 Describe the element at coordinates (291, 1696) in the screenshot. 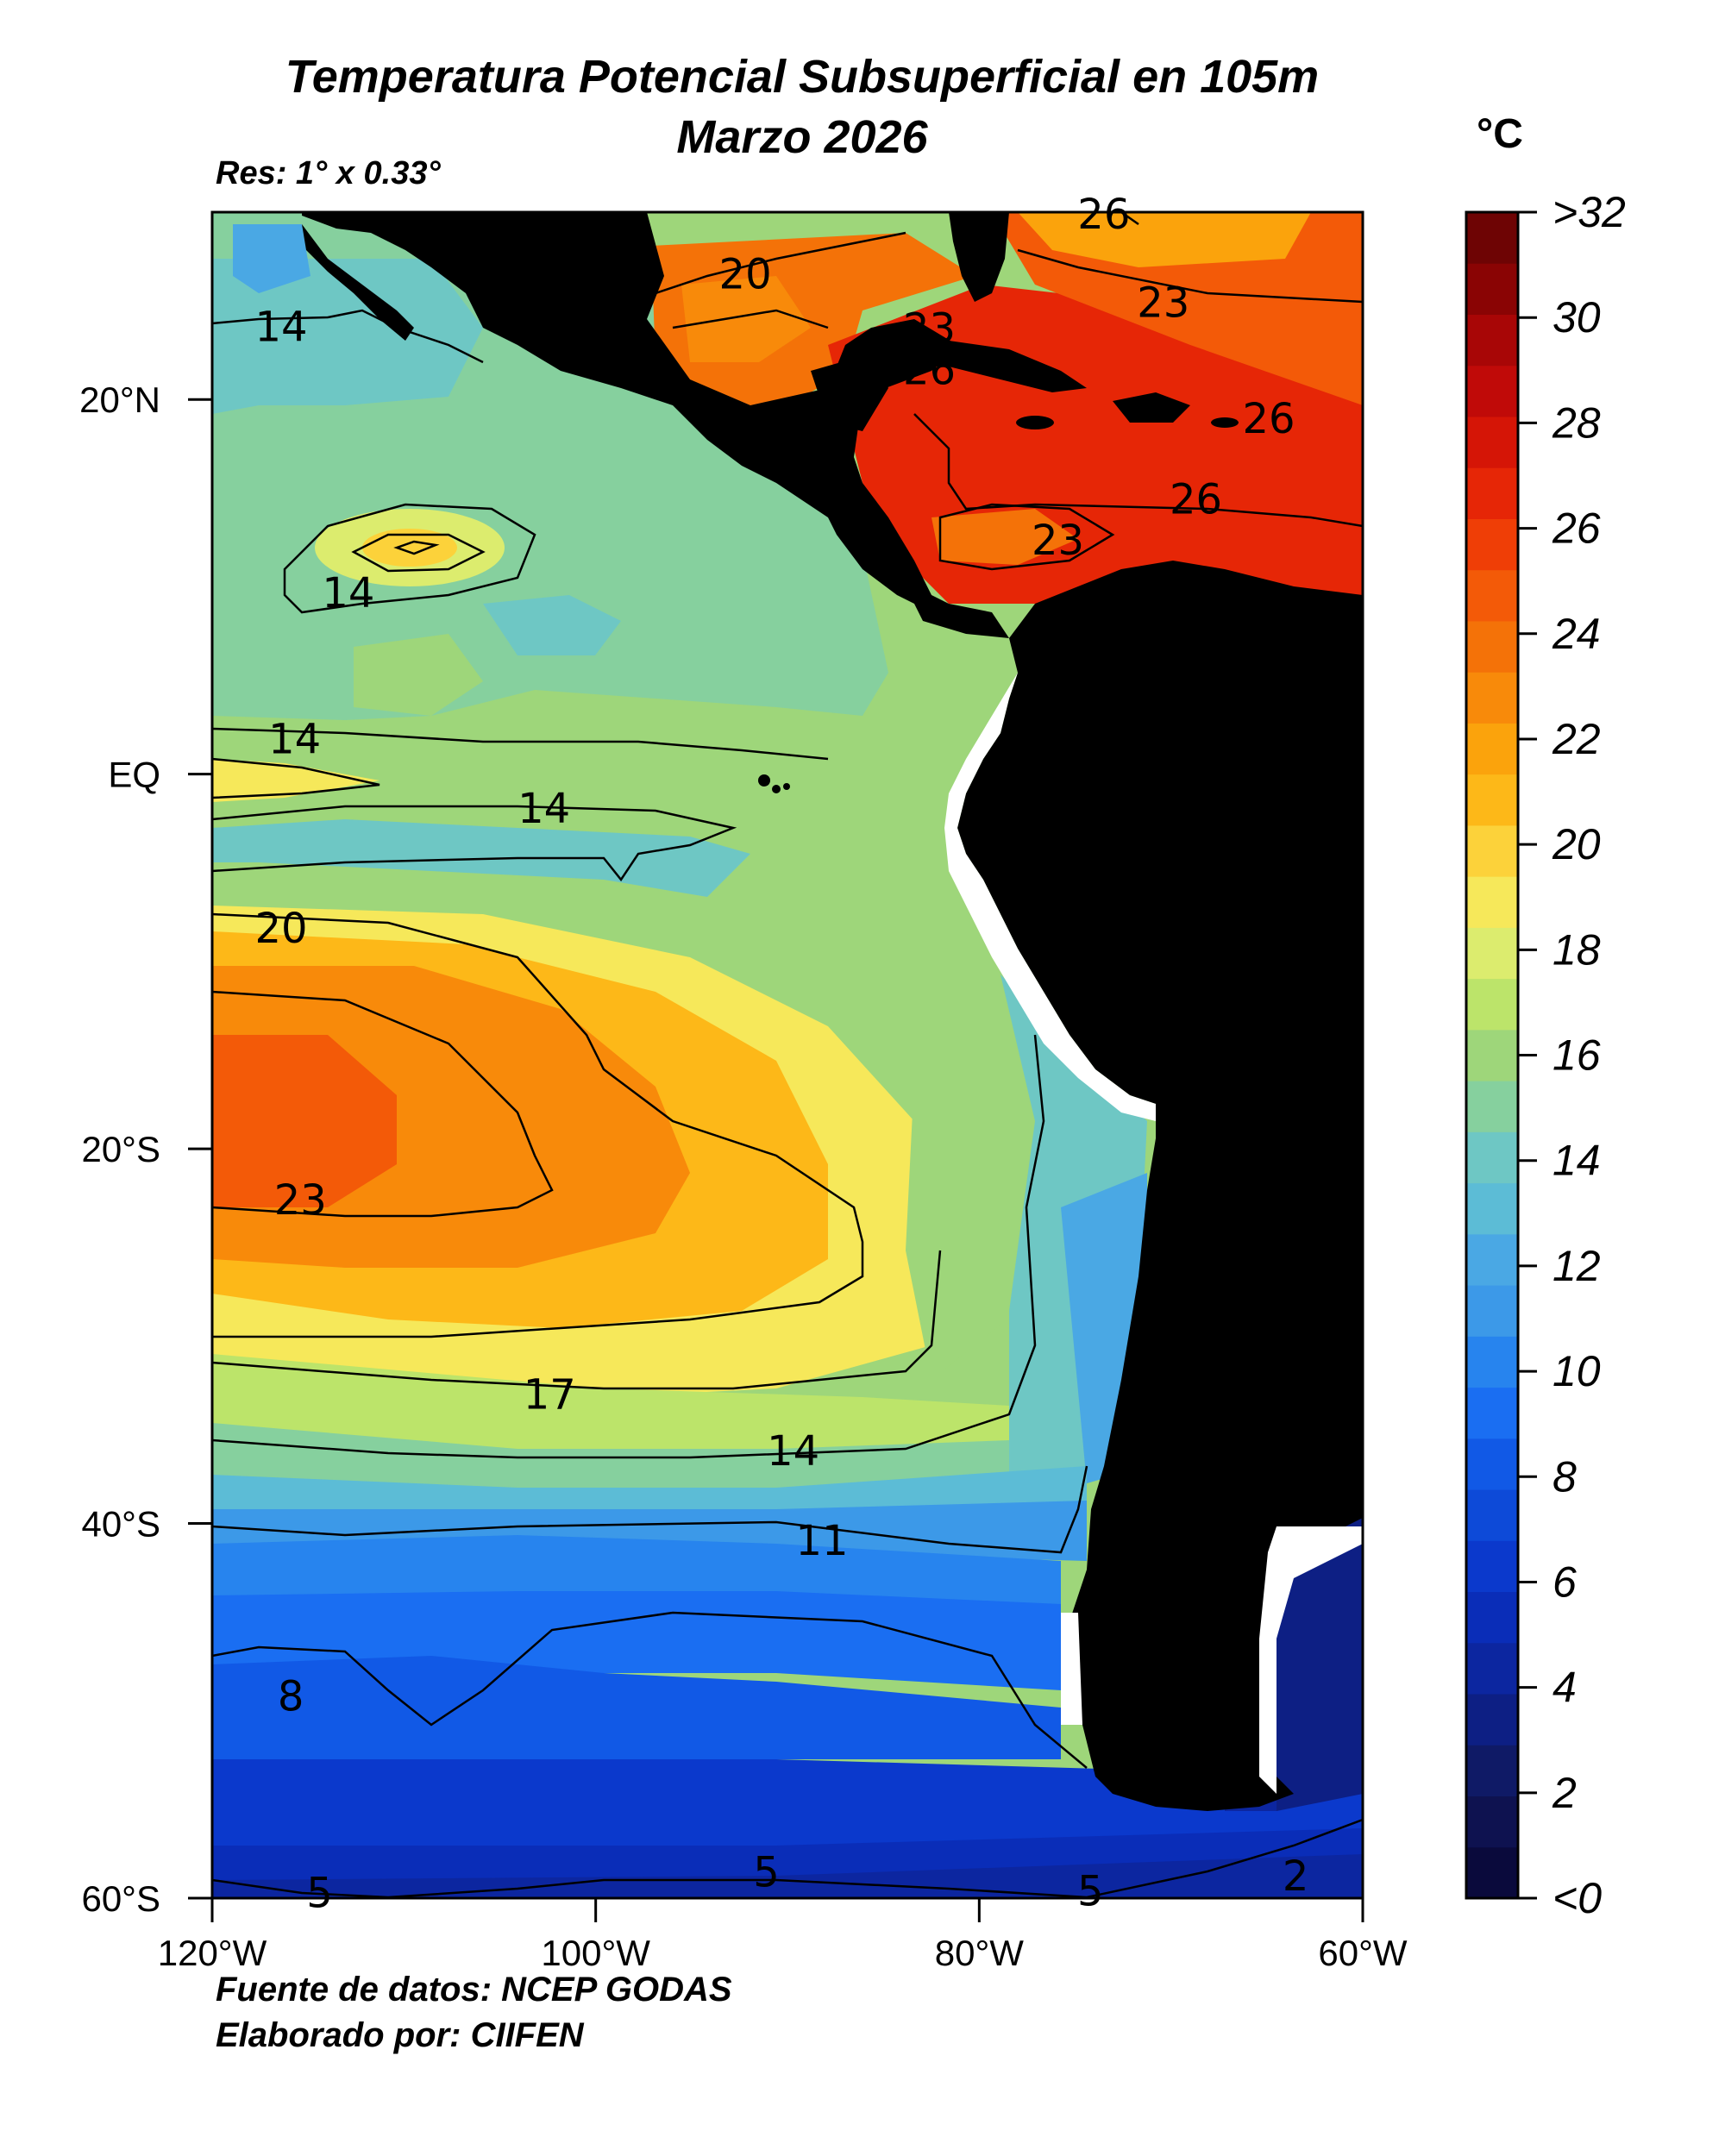

I see `contour-label: 8` at that location.